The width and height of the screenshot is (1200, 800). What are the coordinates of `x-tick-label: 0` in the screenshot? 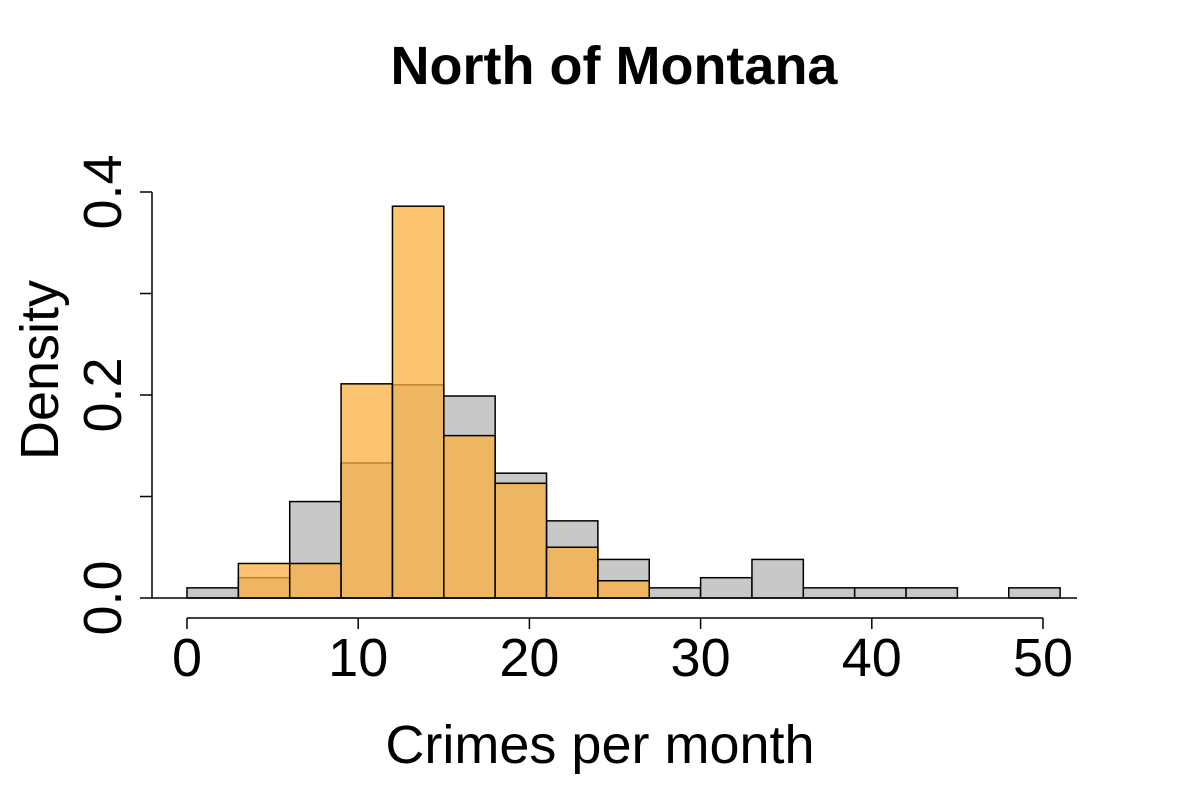 It's located at (187, 658).